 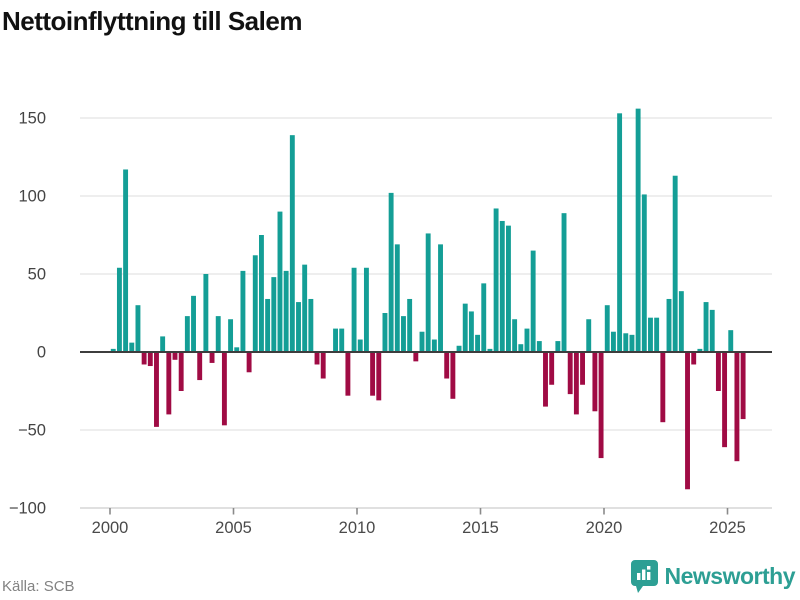 I want to click on y-tick-label: 150, so click(x=32, y=119).